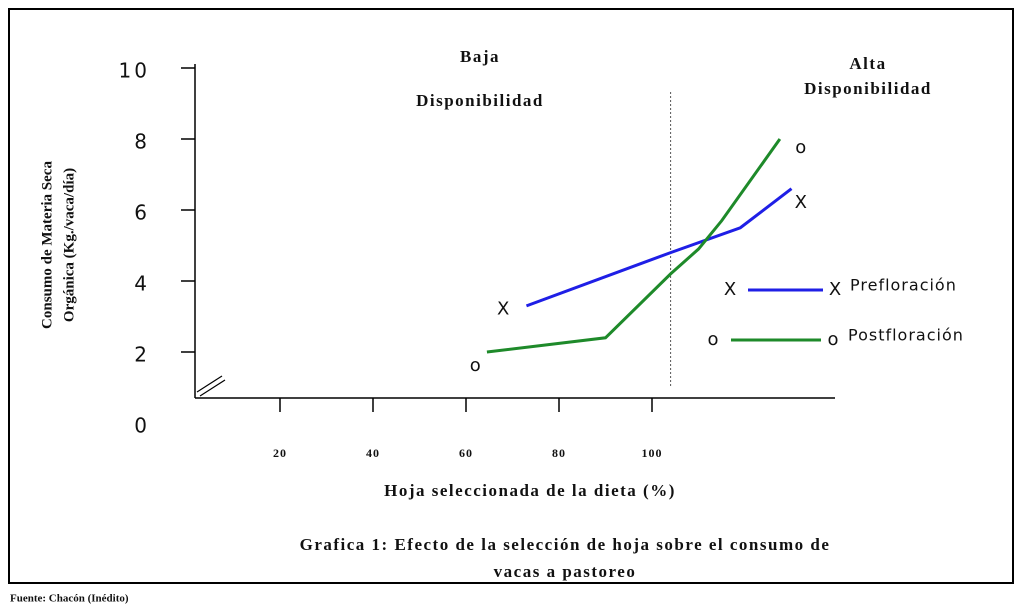  I want to click on region-label: Alta, so click(867, 63).